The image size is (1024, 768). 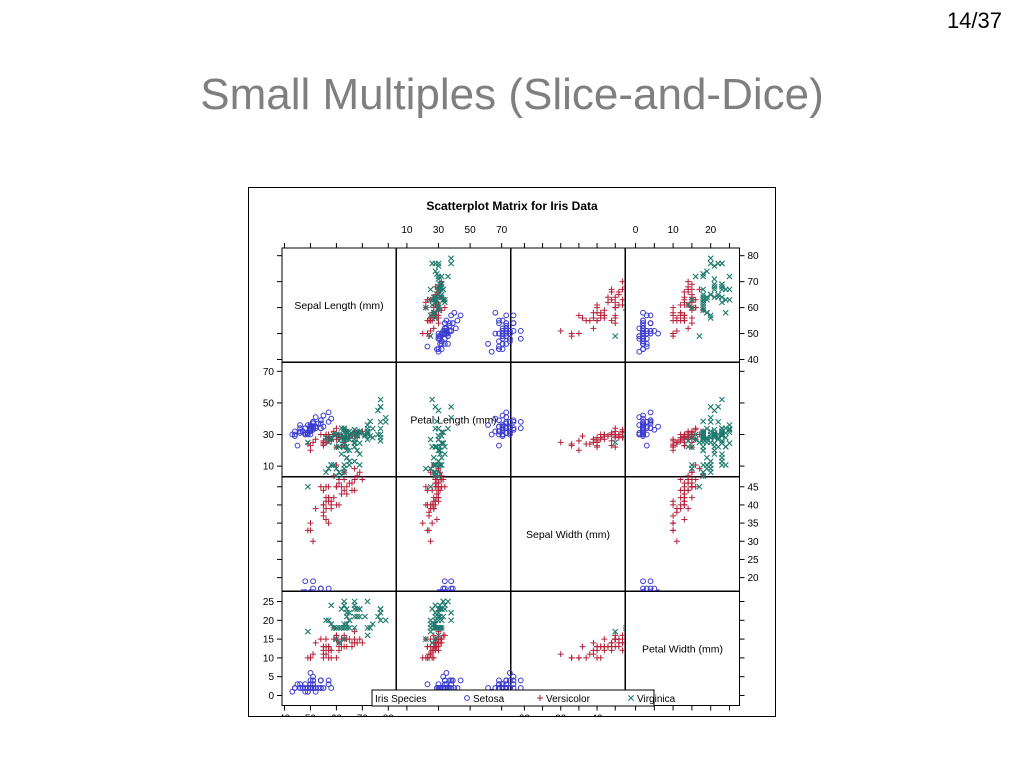 I want to click on top-tick-label: 50, so click(x=471, y=230).